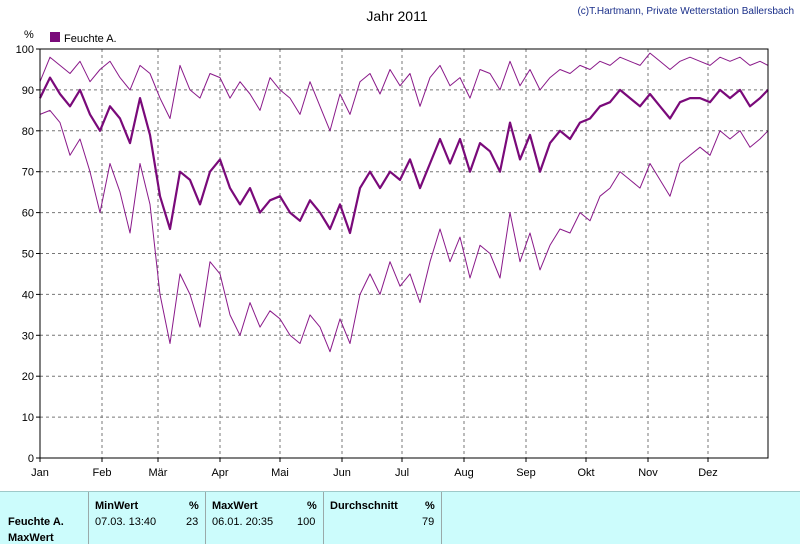 The height and width of the screenshot is (544, 800). I want to click on row-label-sub: MaxWert, so click(31, 538).